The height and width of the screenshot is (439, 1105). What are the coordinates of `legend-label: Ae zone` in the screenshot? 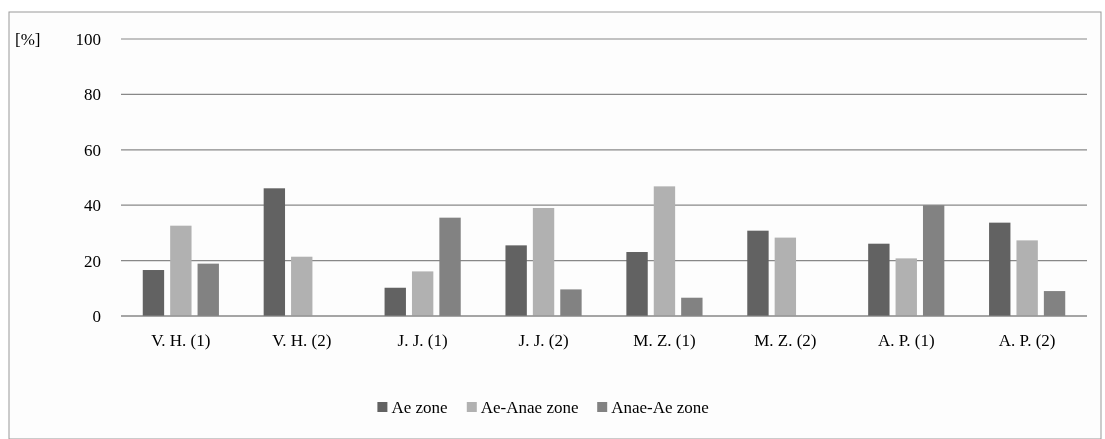 It's located at (419, 407).